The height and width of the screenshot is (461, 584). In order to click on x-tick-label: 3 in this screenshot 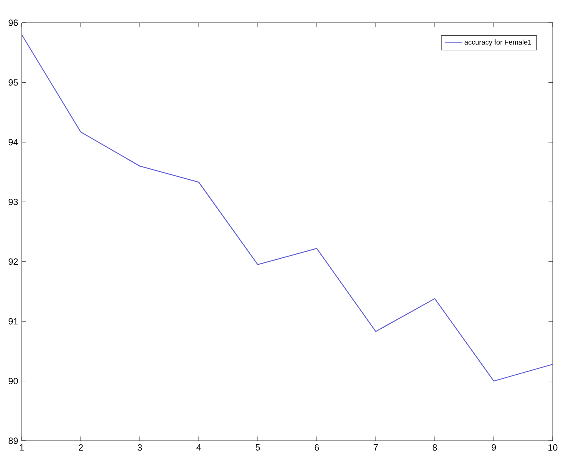, I will do `click(140, 447)`.